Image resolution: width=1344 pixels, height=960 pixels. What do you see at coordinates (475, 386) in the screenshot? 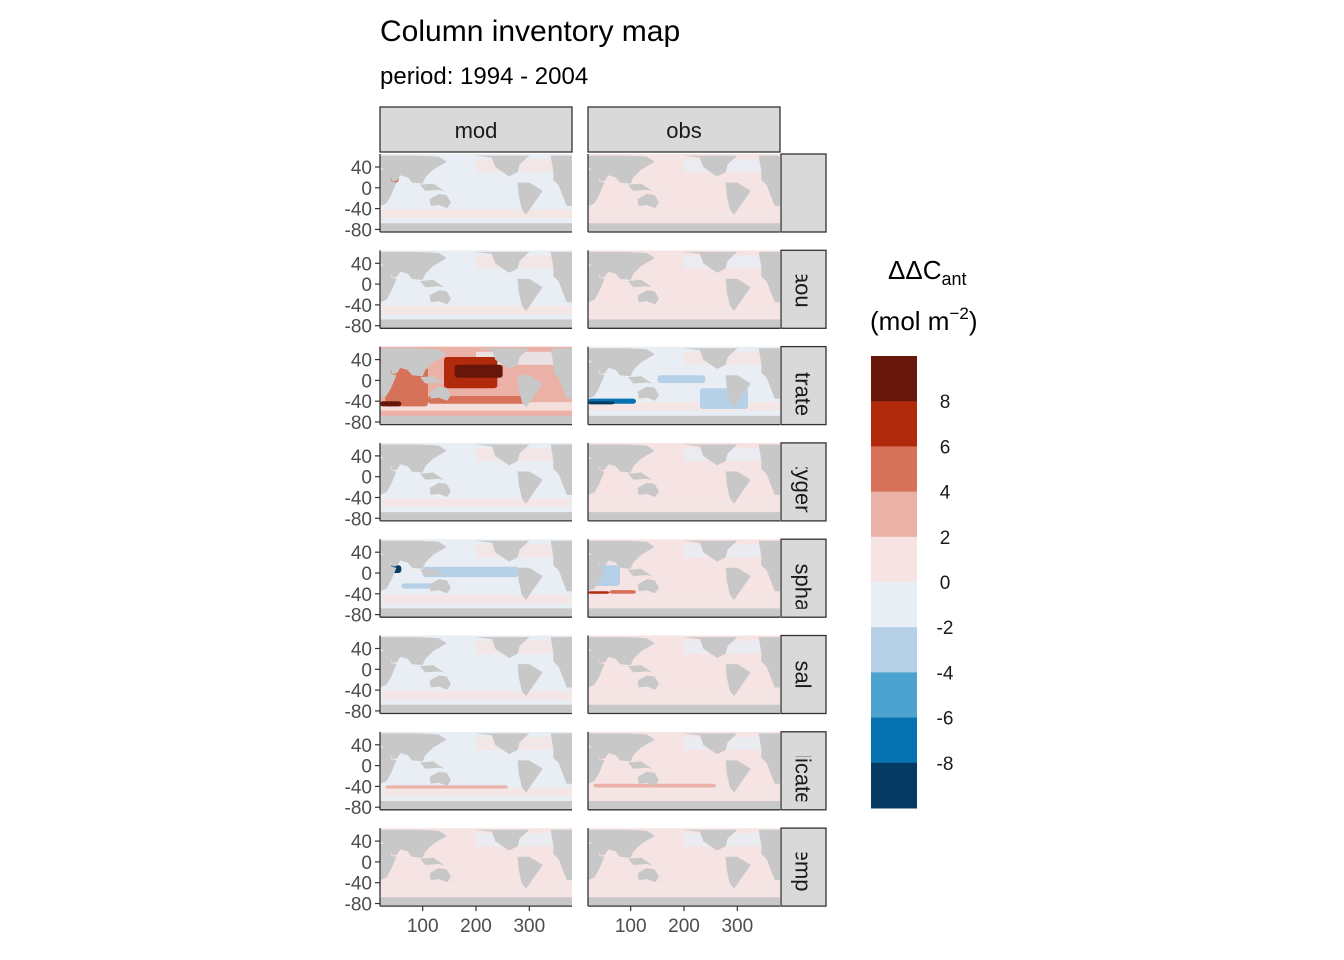
I see `map-panel-mod-nitrate` at bounding box center [475, 386].